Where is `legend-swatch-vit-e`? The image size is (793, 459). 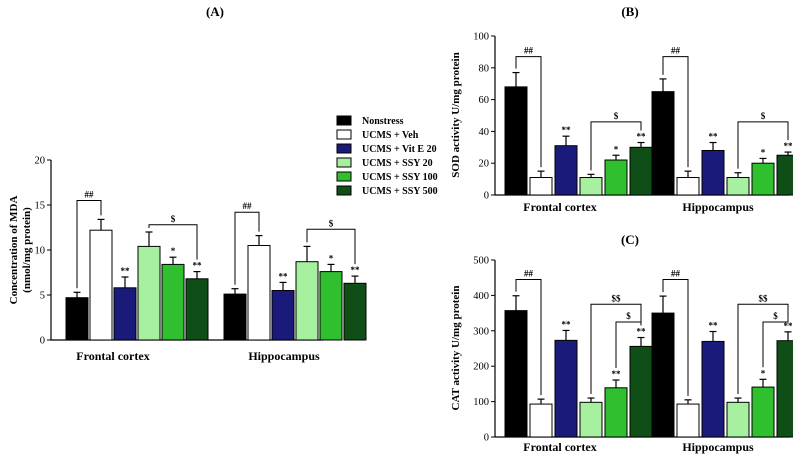 legend-swatch-vit-e is located at coordinates (344, 148).